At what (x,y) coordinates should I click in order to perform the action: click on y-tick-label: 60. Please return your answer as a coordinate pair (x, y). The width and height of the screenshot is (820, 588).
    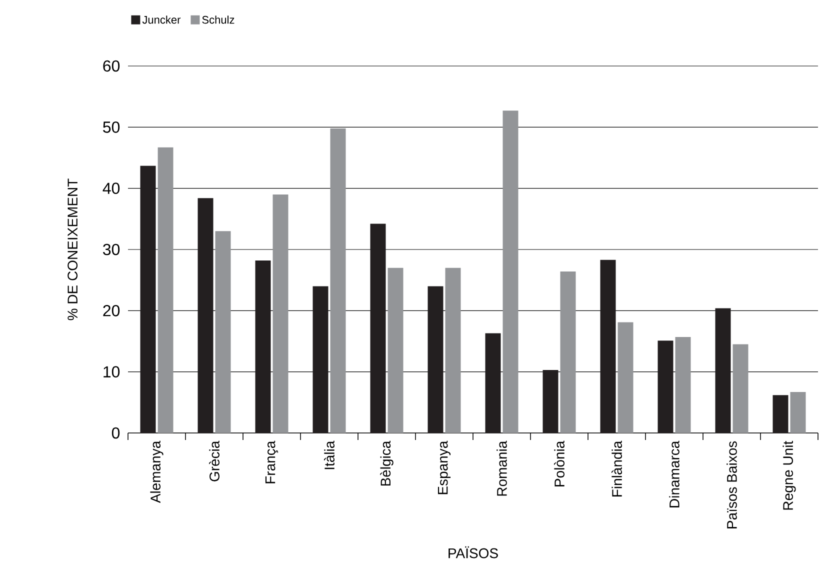
    Looking at the image, I should click on (111, 66).